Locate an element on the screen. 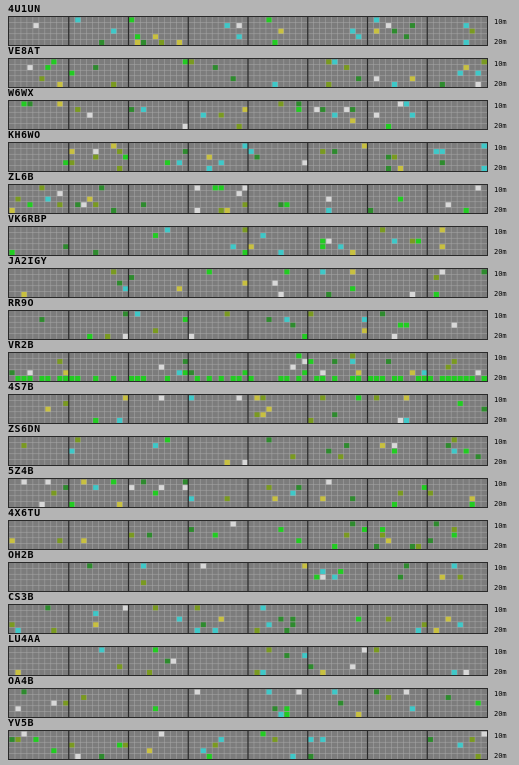  station-callsign: 4U1UN is located at coordinates (24, 9).